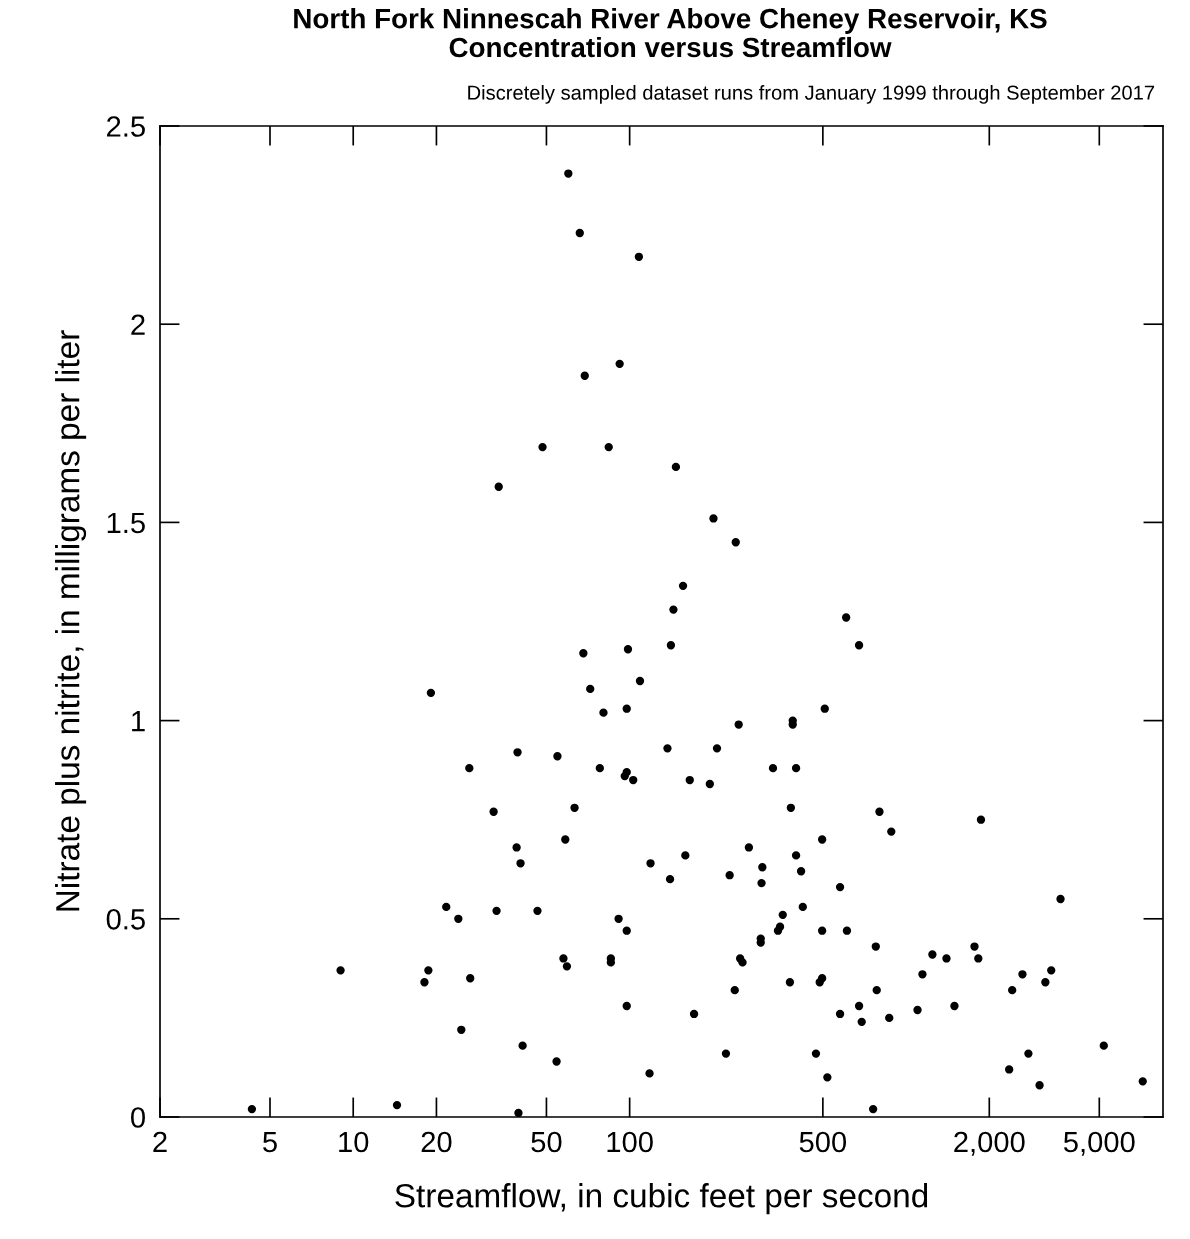  I want to click on x-tick-label: 50, so click(546, 1142).